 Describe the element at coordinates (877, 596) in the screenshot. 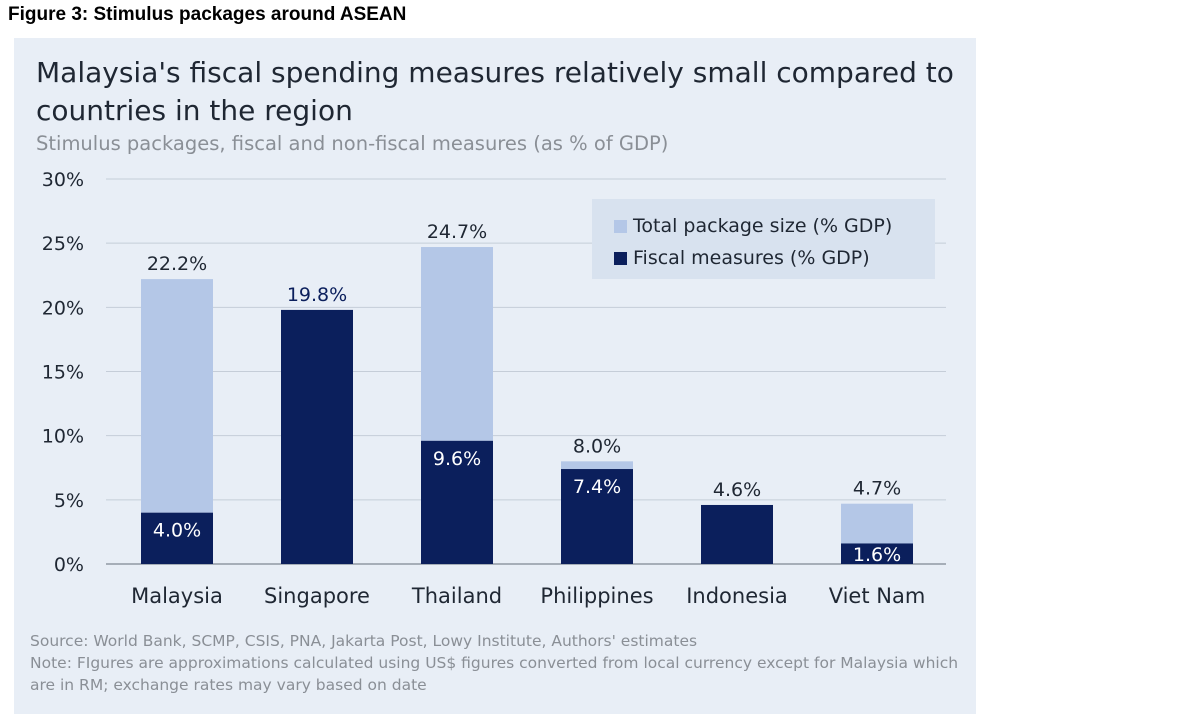

I see `x-category-label: Viet Nam` at that location.